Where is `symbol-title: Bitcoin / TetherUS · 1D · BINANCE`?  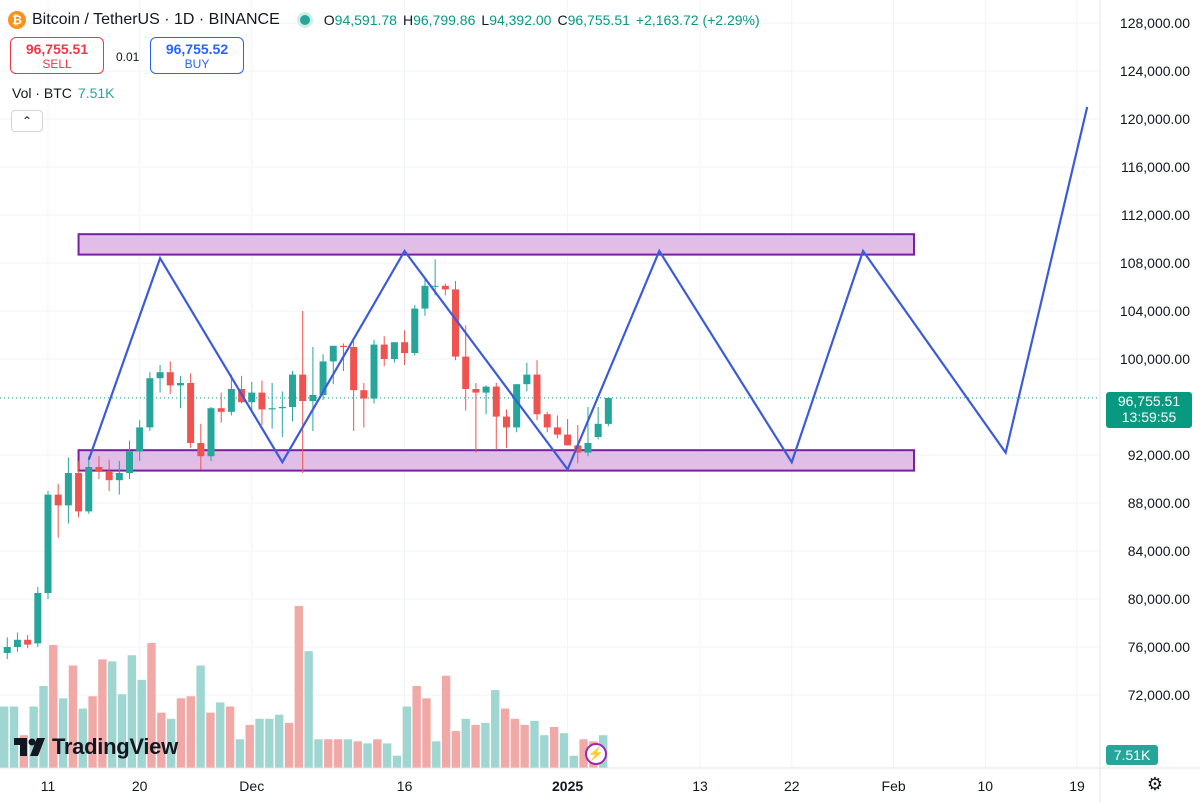 symbol-title: Bitcoin / TetherUS · 1D · BINANCE is located at coordinates (156, 19).